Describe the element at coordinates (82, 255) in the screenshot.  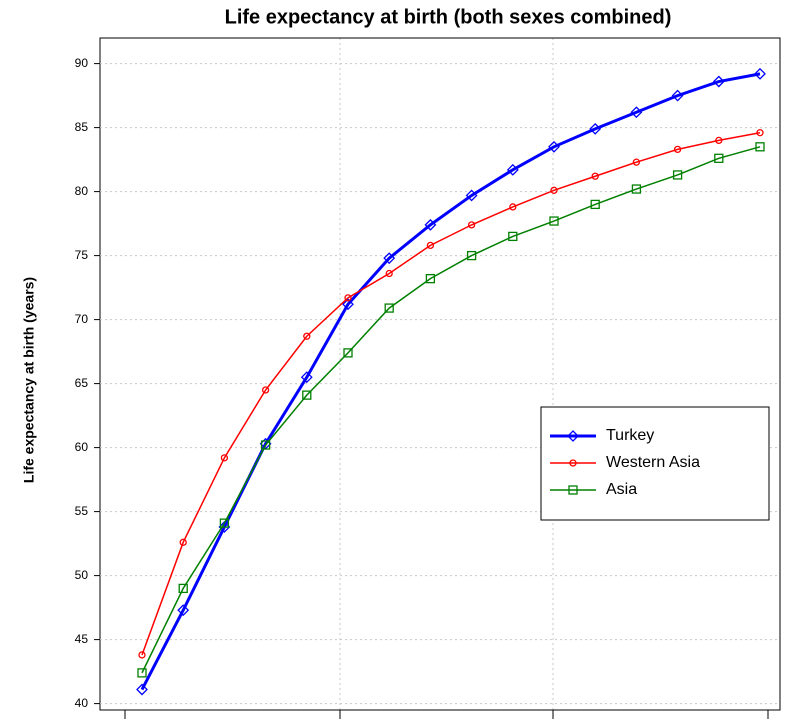
I see `y-tick-label: 75` at that location.